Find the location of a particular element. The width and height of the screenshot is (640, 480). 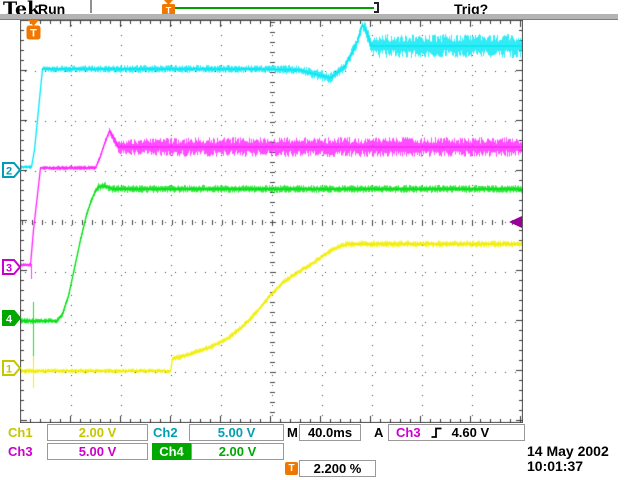

ch3-scale-readout: 5.00 V is located at coordinates (97, 451).